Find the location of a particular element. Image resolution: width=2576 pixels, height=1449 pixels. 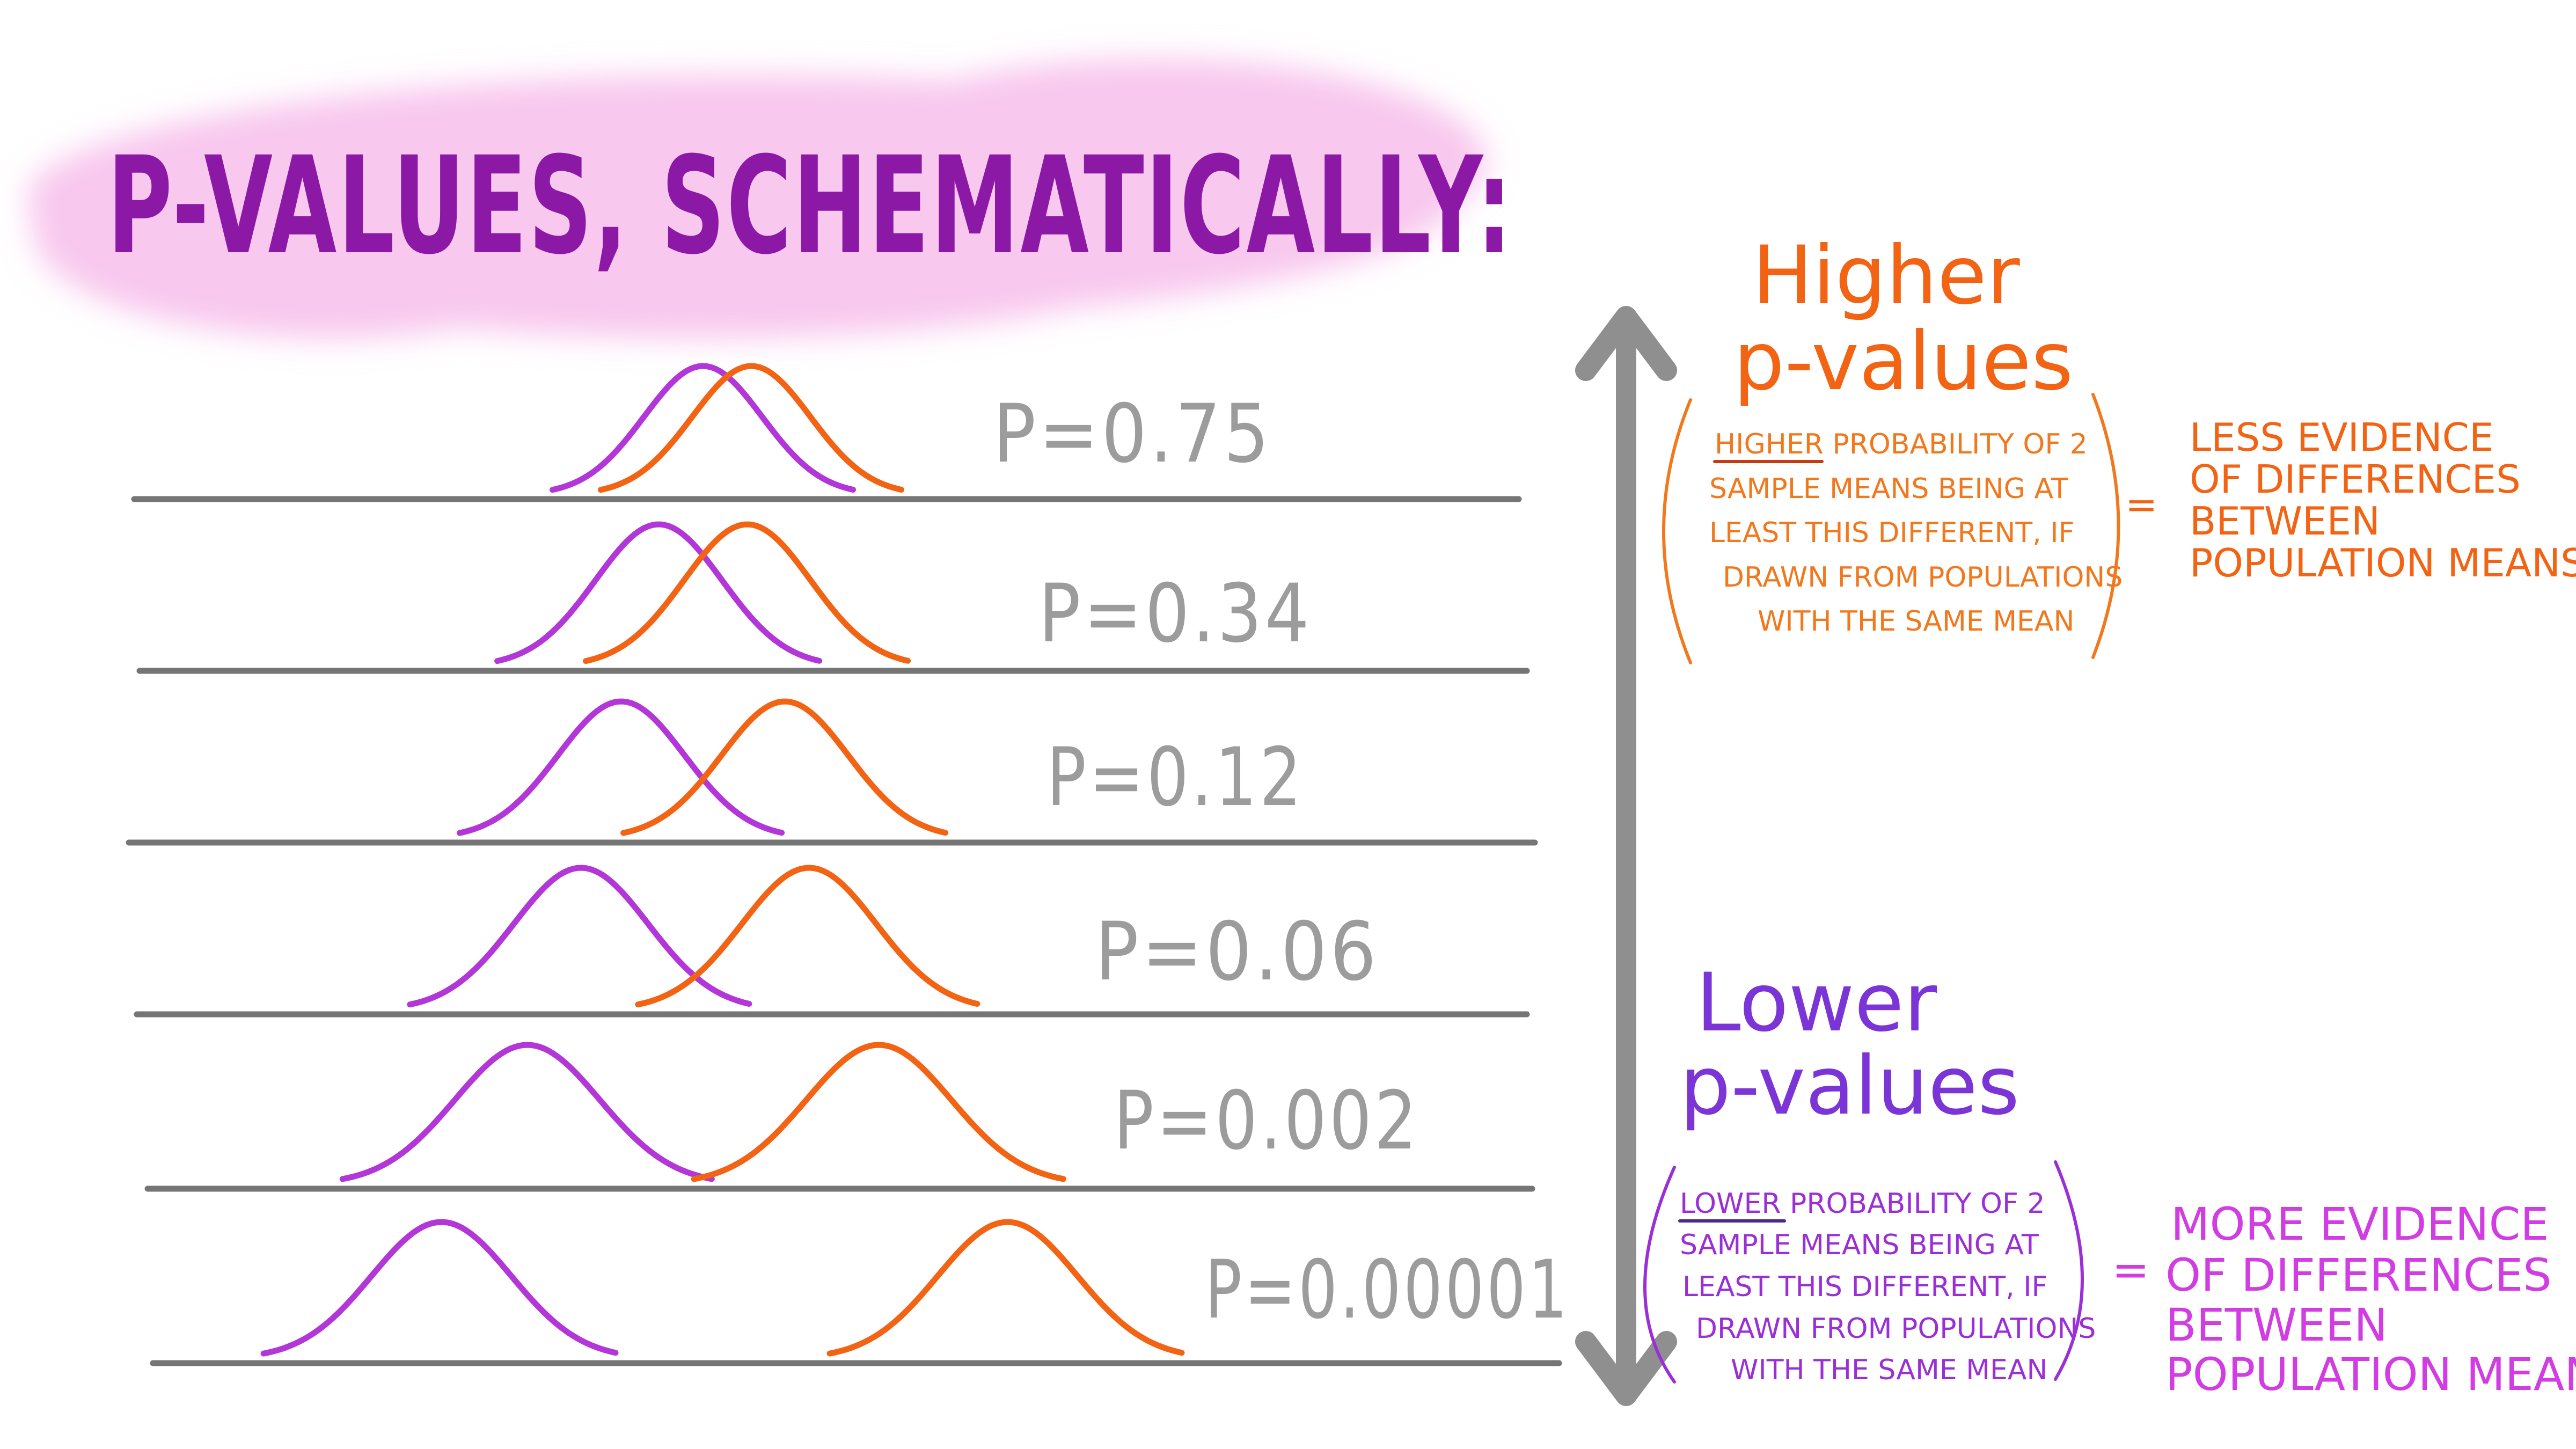

higher-left-paren is located at coordinates (1677, 531).